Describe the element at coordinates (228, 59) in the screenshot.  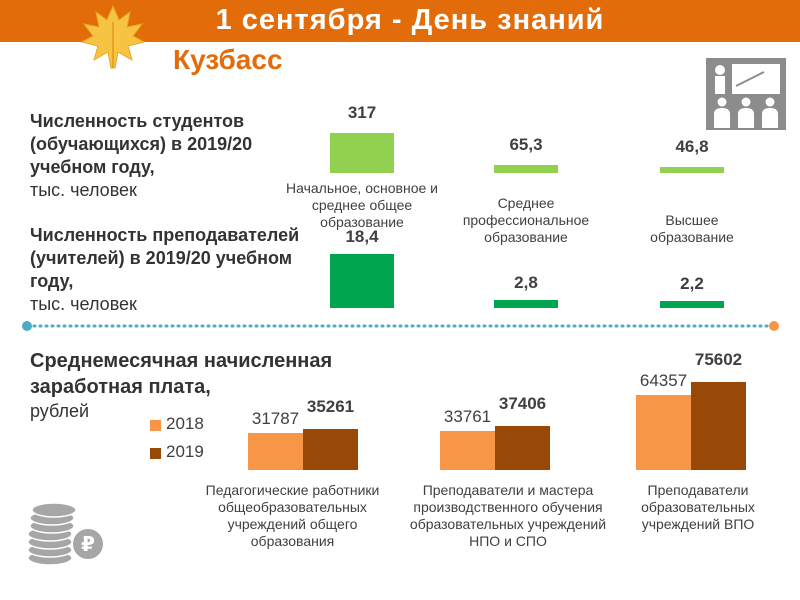
I see `region-name: Кузбасс` at that location.